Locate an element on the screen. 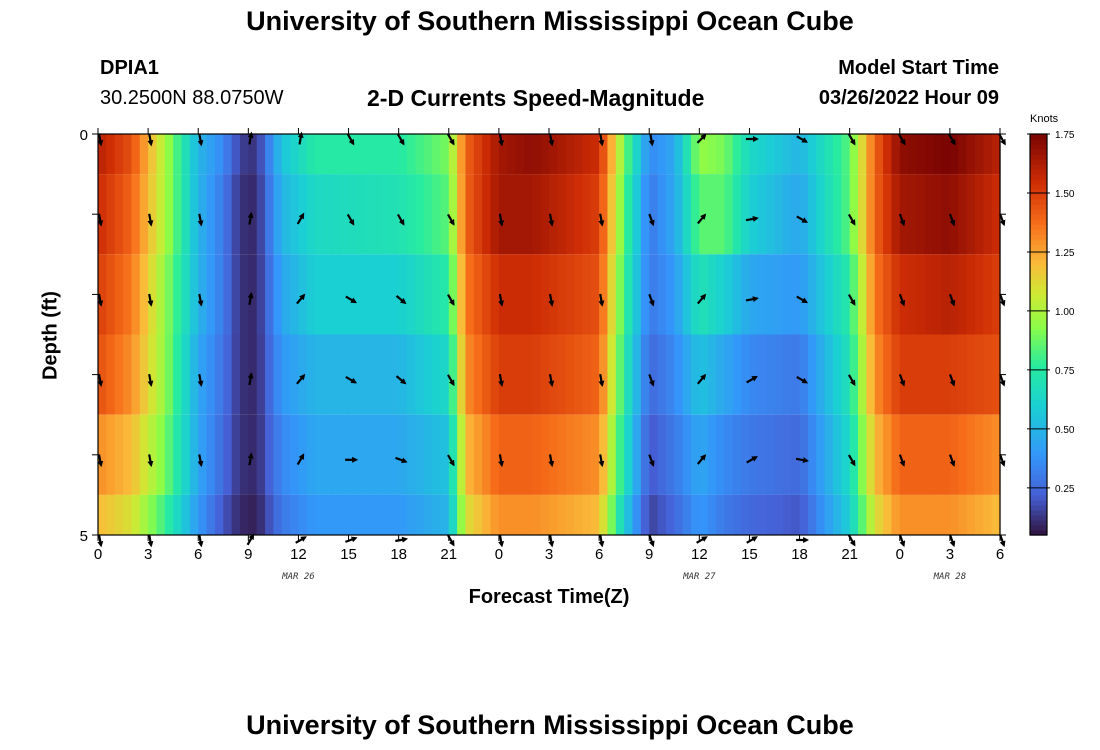  model-start-label: Model Start Time is located at coordinates (918, 68).